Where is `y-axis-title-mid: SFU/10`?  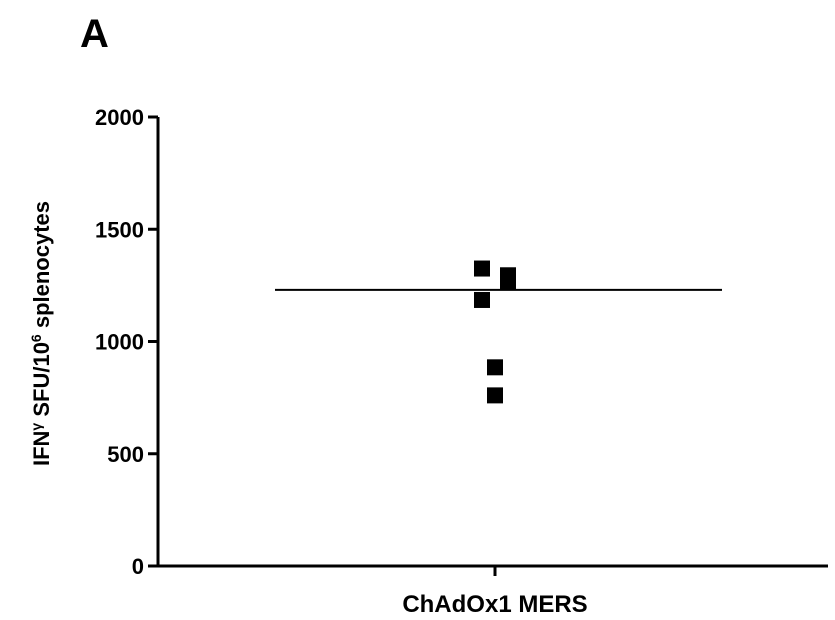
y-axis-title-mid: SFU/10 is located at coordinates (41, 382).